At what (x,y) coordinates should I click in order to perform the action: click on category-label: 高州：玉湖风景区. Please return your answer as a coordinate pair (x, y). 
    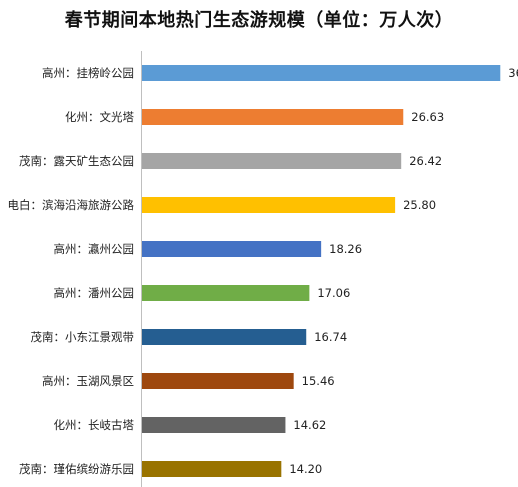
    Looking at the image, I should click on (88, 381).